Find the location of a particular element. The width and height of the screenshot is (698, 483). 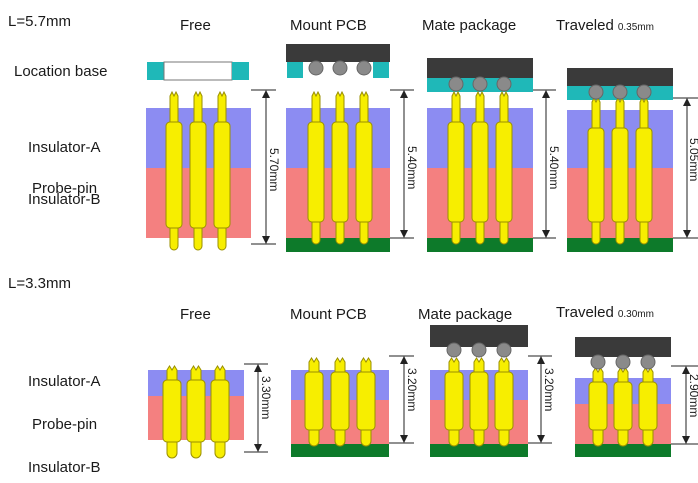

traveled-note: 0.35mm is located at coordinates (636, 27).